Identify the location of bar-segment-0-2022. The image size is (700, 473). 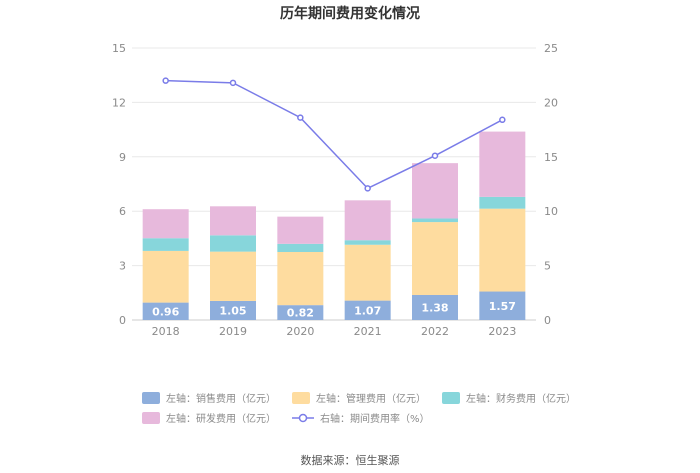
(435, 307).